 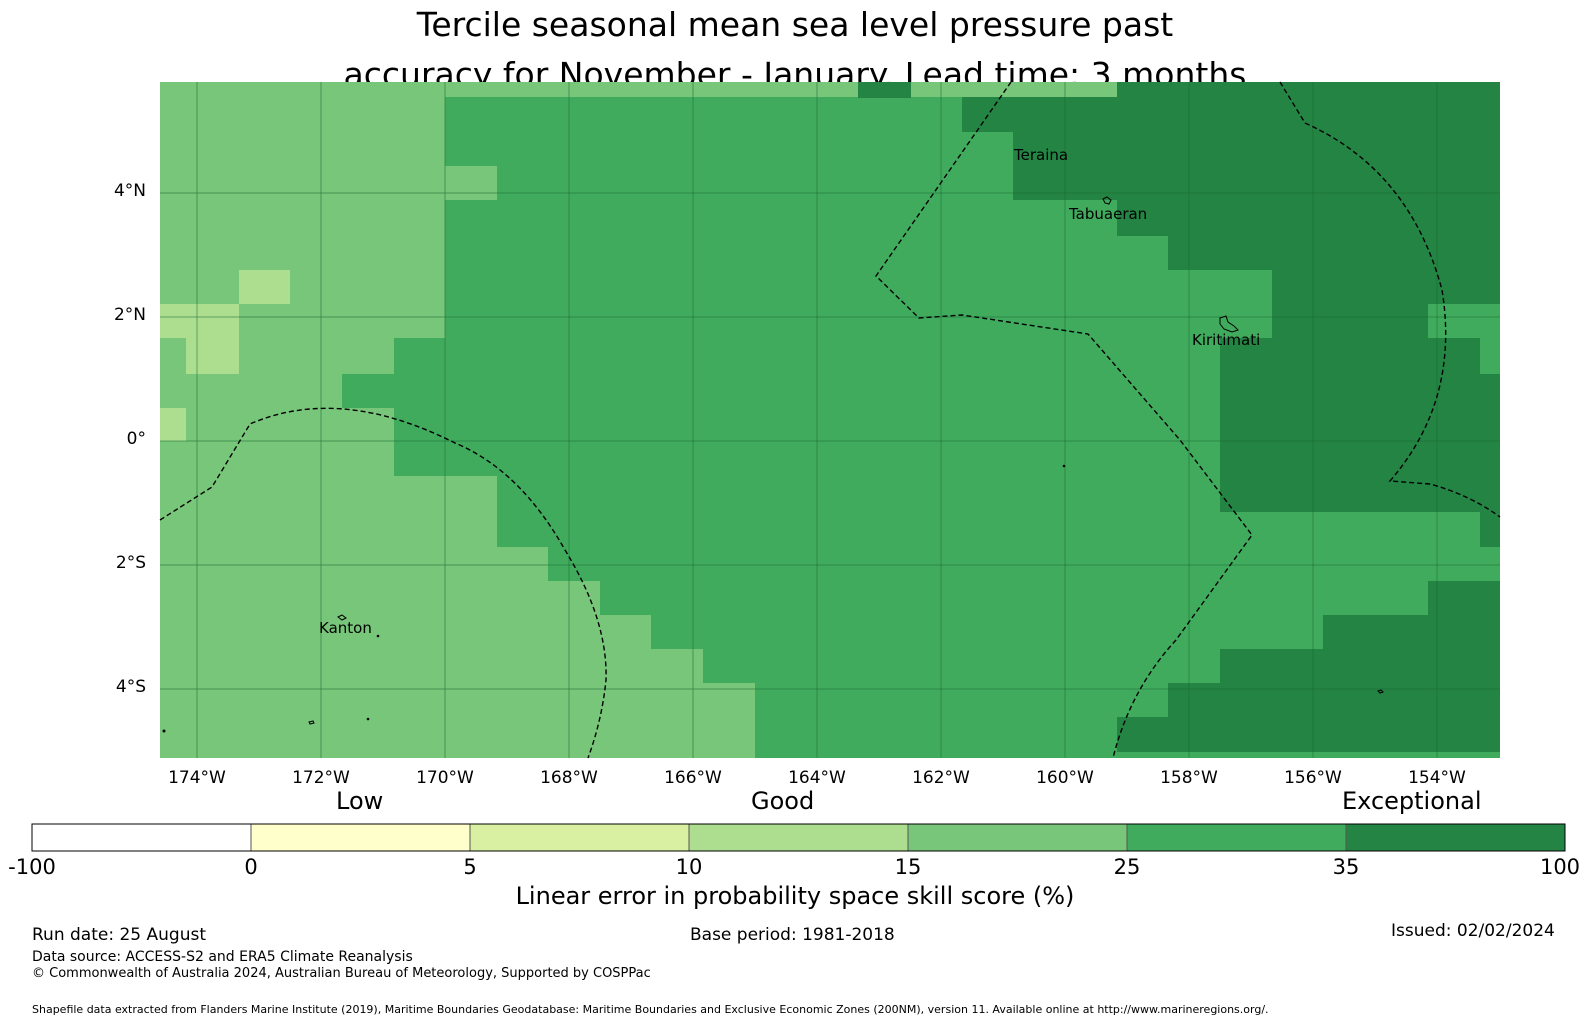 What do you see at coordinates (445, 778) in the screenshot?
I see `lon-tick-label: 170°W` at bounding box center [445, 778].